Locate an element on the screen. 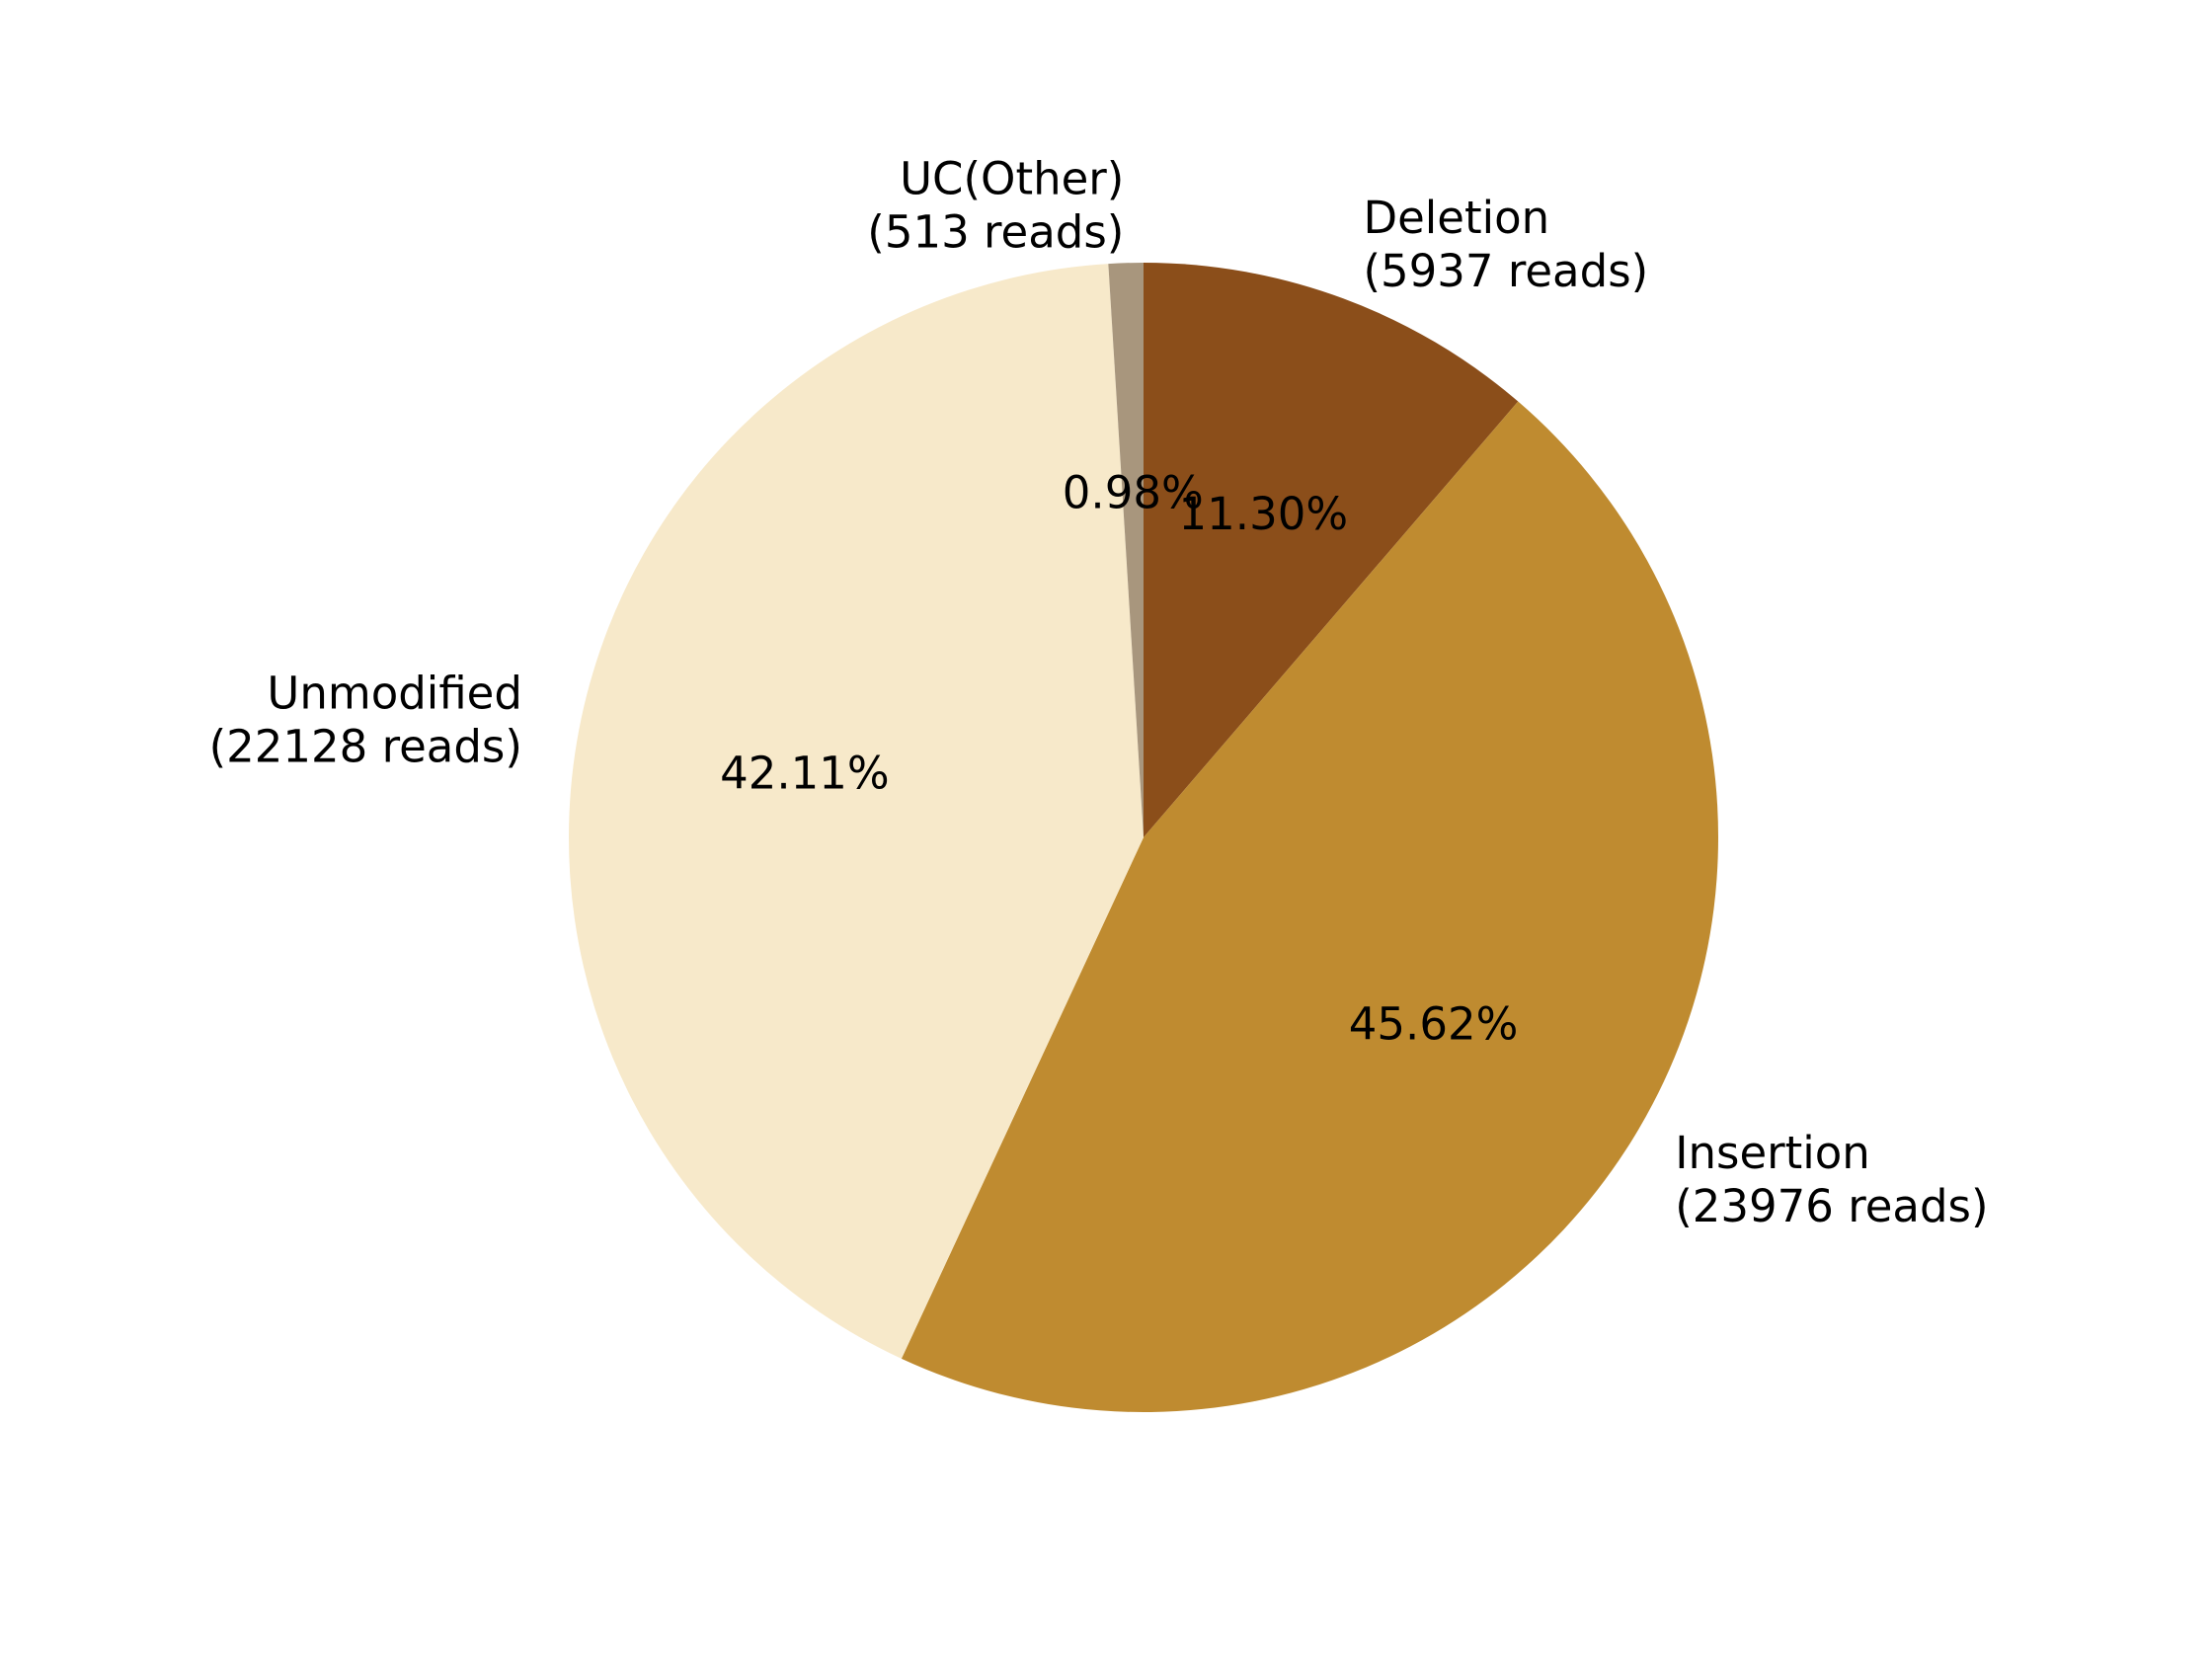  slice-label-unmodified: Unmodified (22128 reads) is located at coordinates (365, 720).